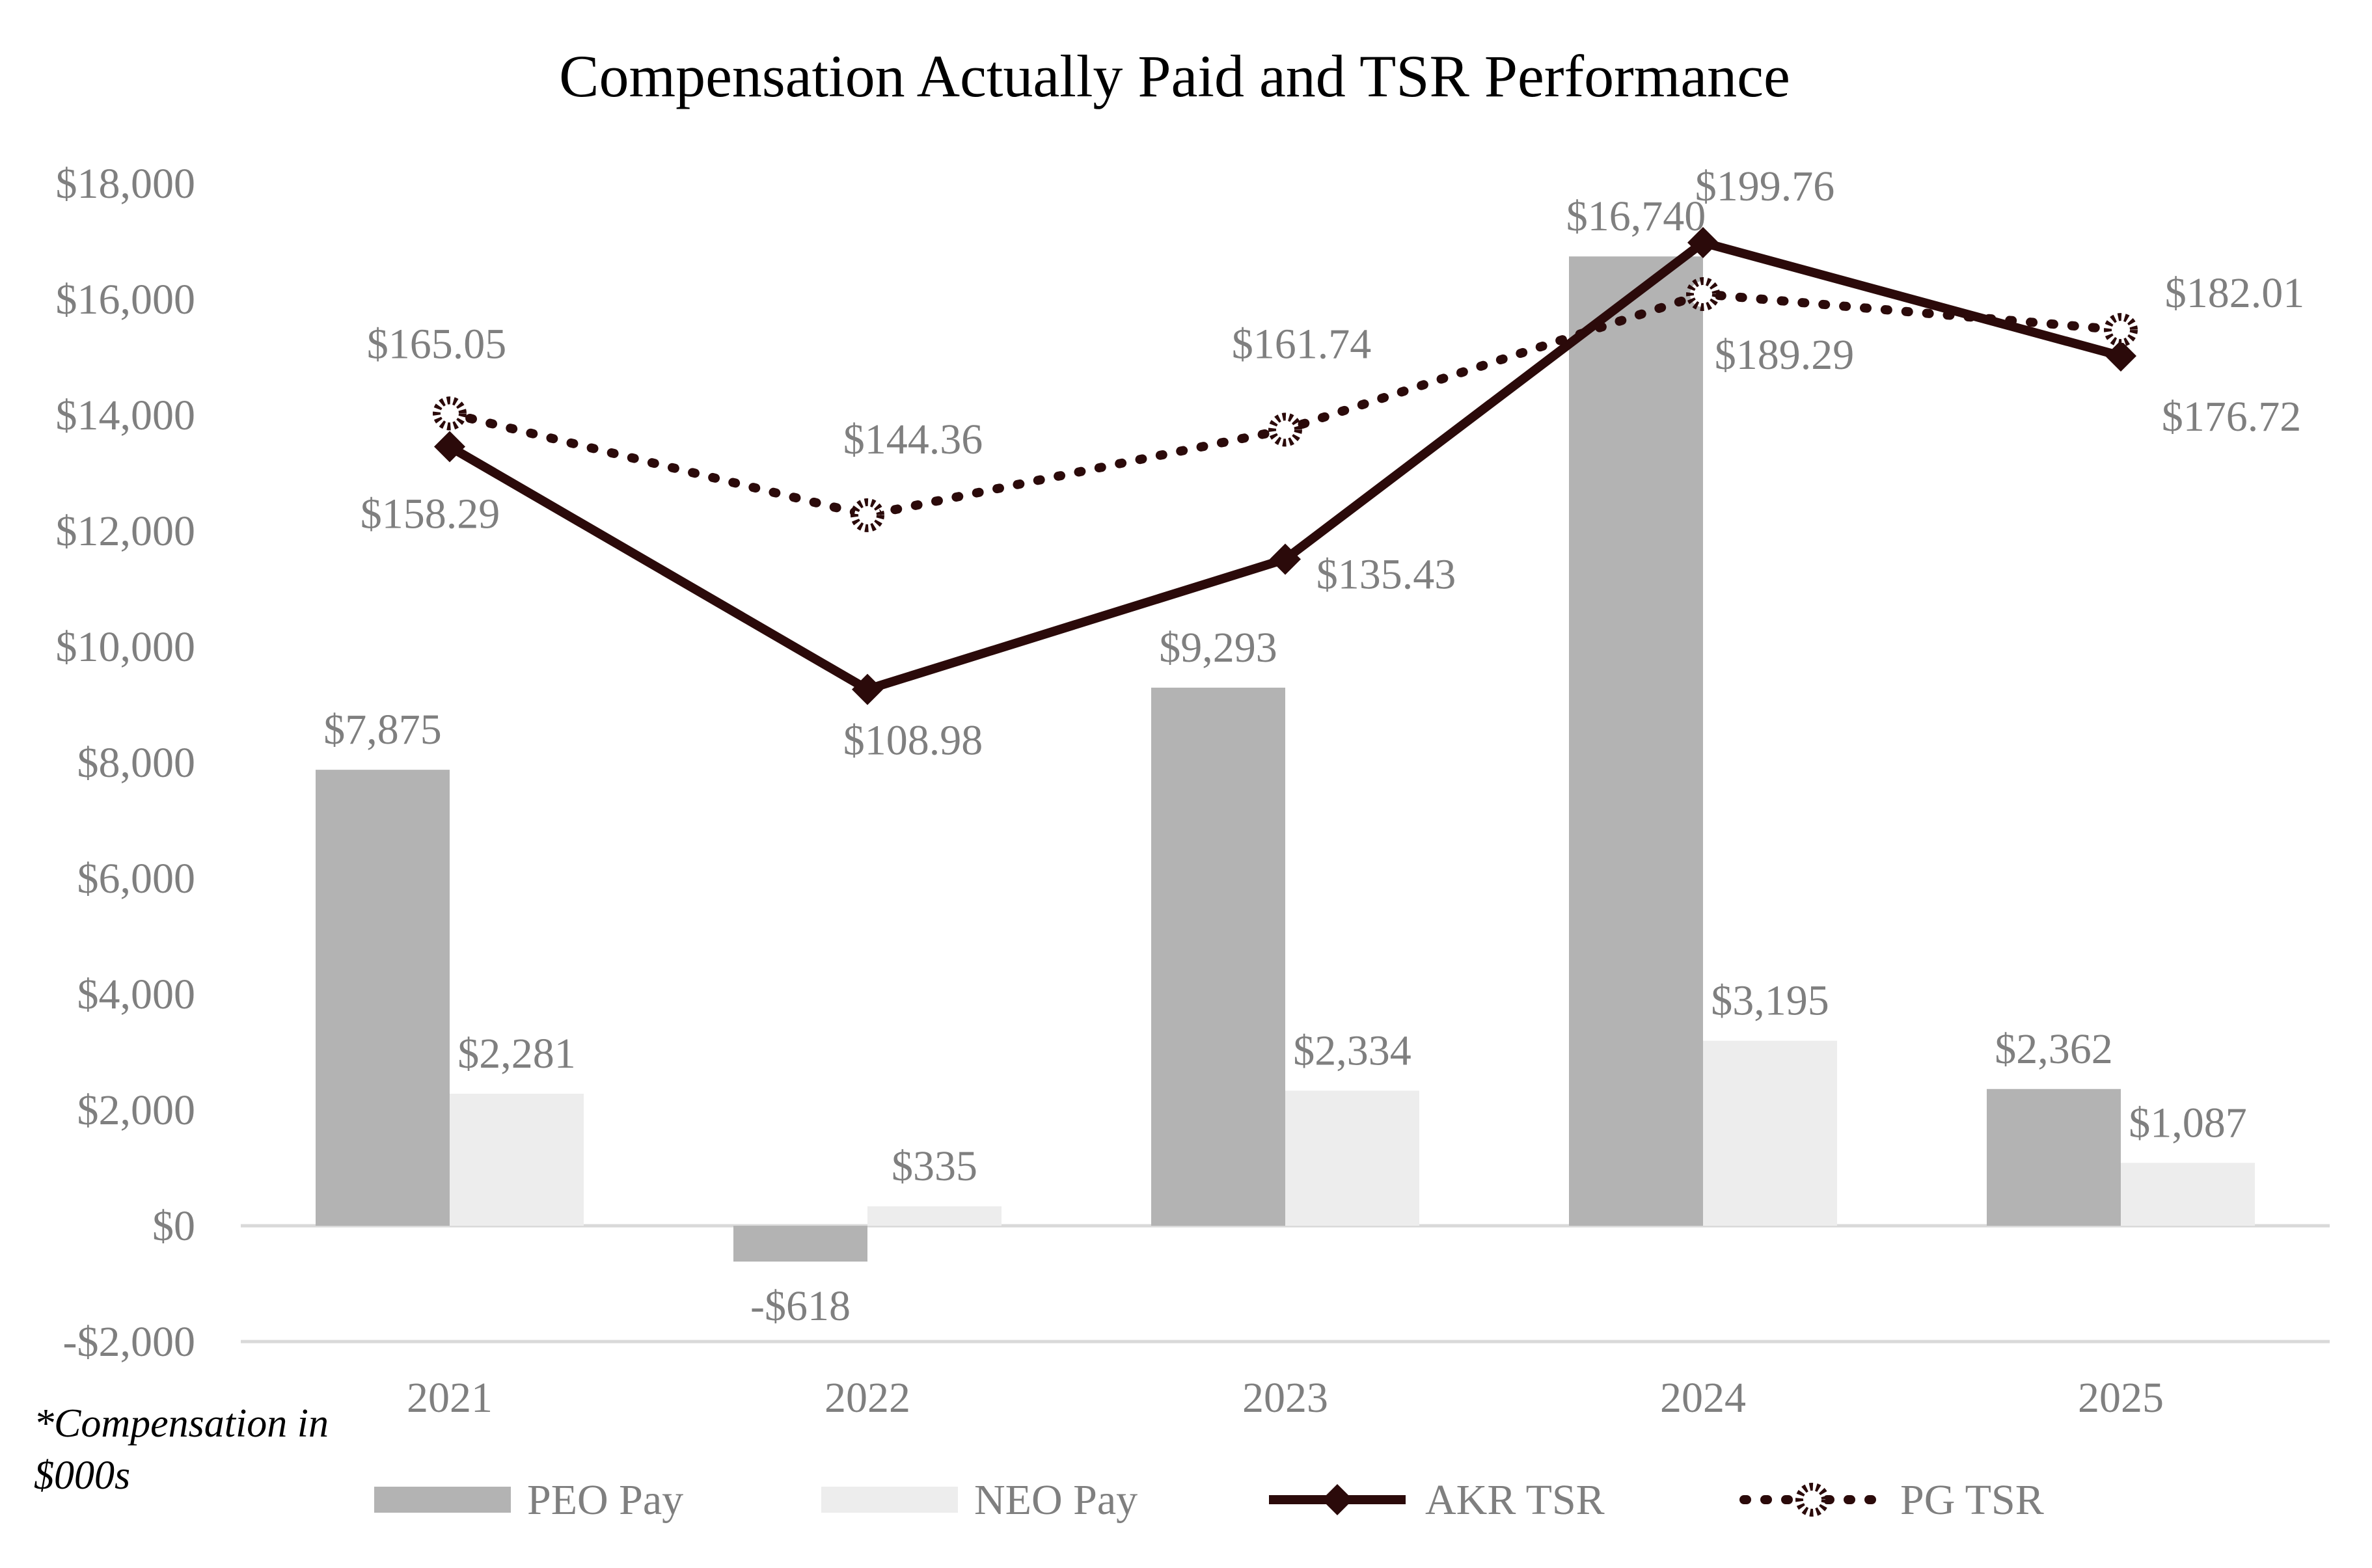 The width and height of the screenshot is (2372, 1568). Describe the element at coordinates (1209, 1500) in the screenshot. I see `legend: PEO Pay NEO Pay AKR TSR PG TSR` at that location.